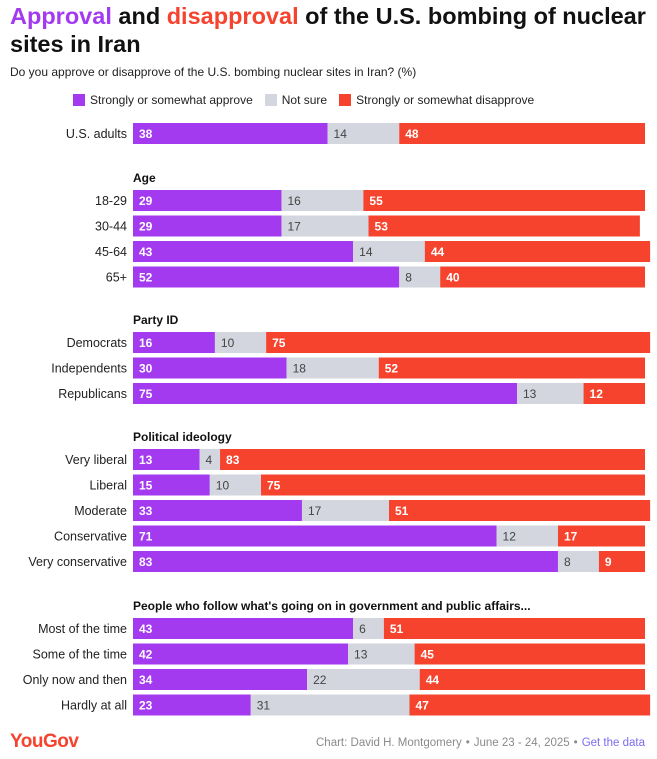  I want to click on data-label-disapprove: 83, so click(233, 460).